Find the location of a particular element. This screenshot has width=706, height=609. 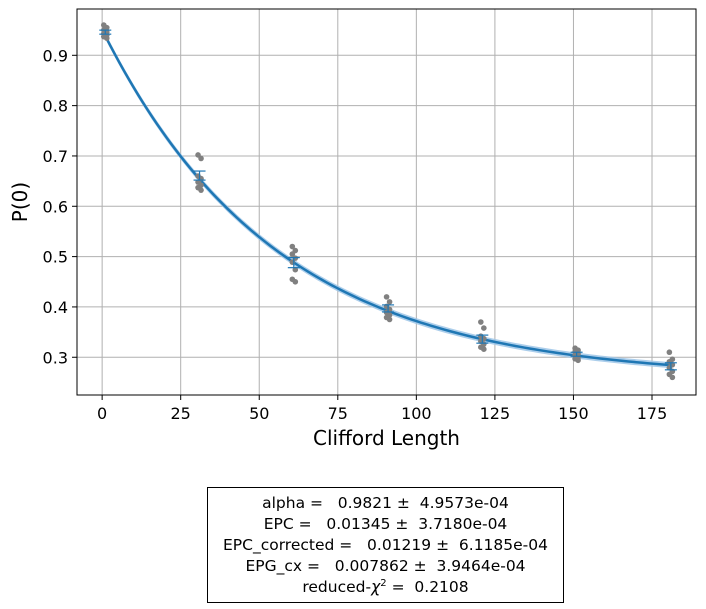

epc-line: EPC = 0.01345 ± 3.7180e-04 is located at coordinates (385, 523).